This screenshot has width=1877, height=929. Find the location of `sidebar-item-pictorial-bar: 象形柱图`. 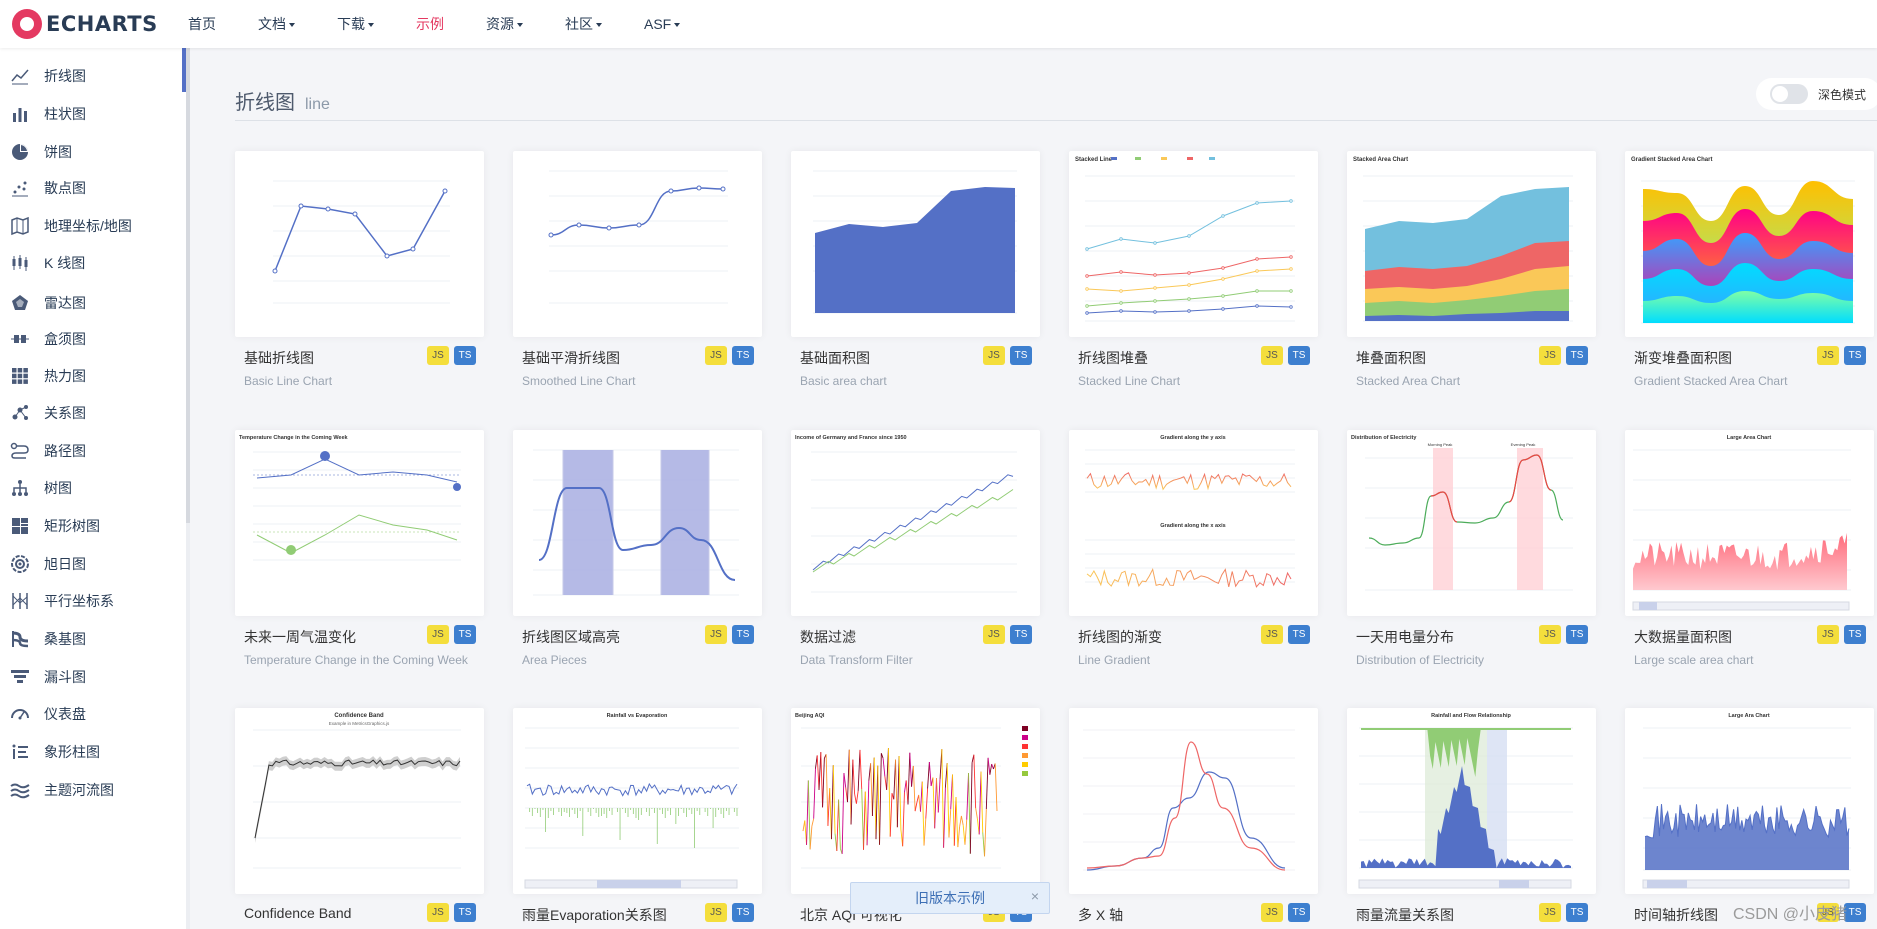

sidebar-item-pictorial-bar: 象形柱图 is located at coordinates (93, 752).